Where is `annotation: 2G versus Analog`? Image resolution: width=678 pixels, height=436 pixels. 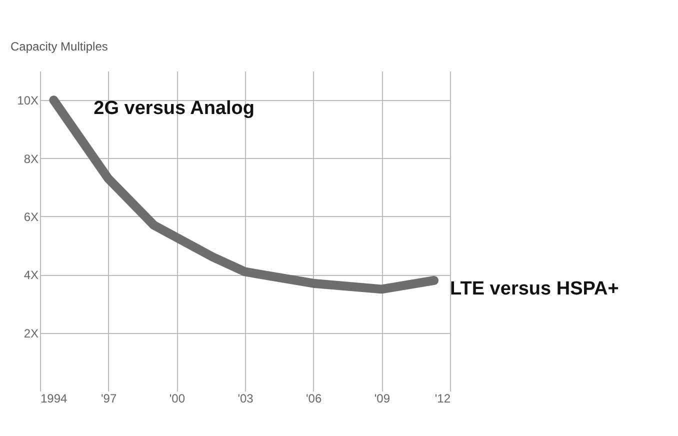
annotation: 2G versus Analog is located at coordinates (174, 109).